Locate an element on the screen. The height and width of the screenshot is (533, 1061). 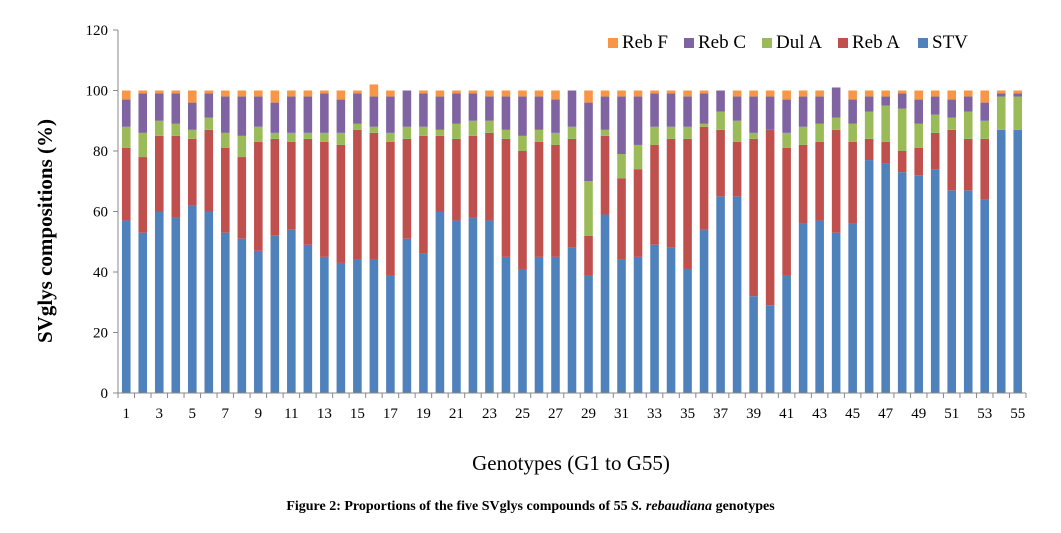
bar-segment-stv-g24 is located at coordinates (506, 325).